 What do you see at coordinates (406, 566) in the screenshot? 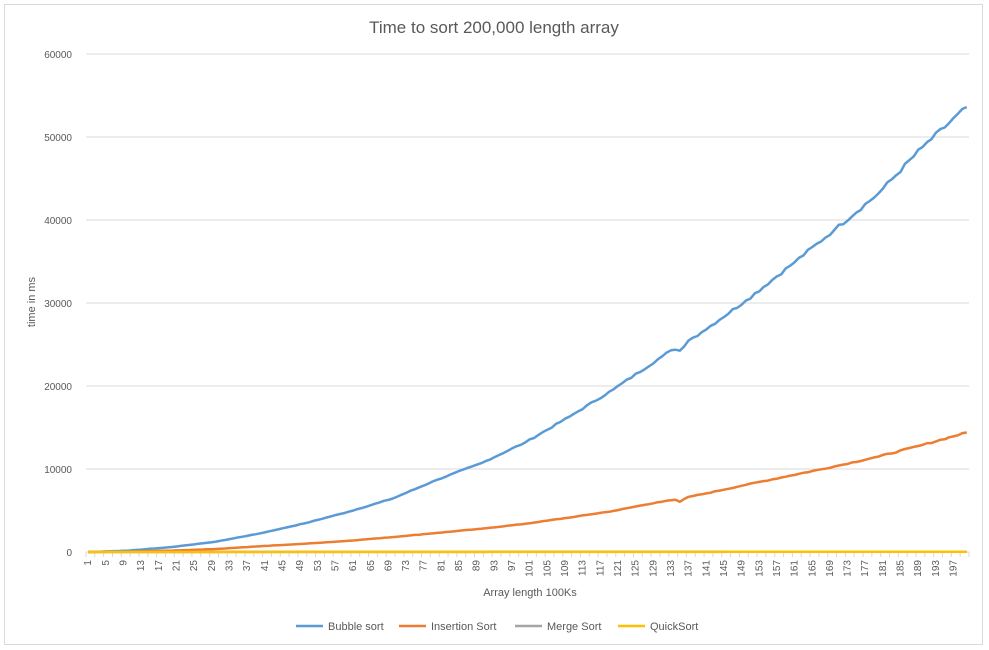
I see `x-tick-label: 73` at bounding box center [406, 566].